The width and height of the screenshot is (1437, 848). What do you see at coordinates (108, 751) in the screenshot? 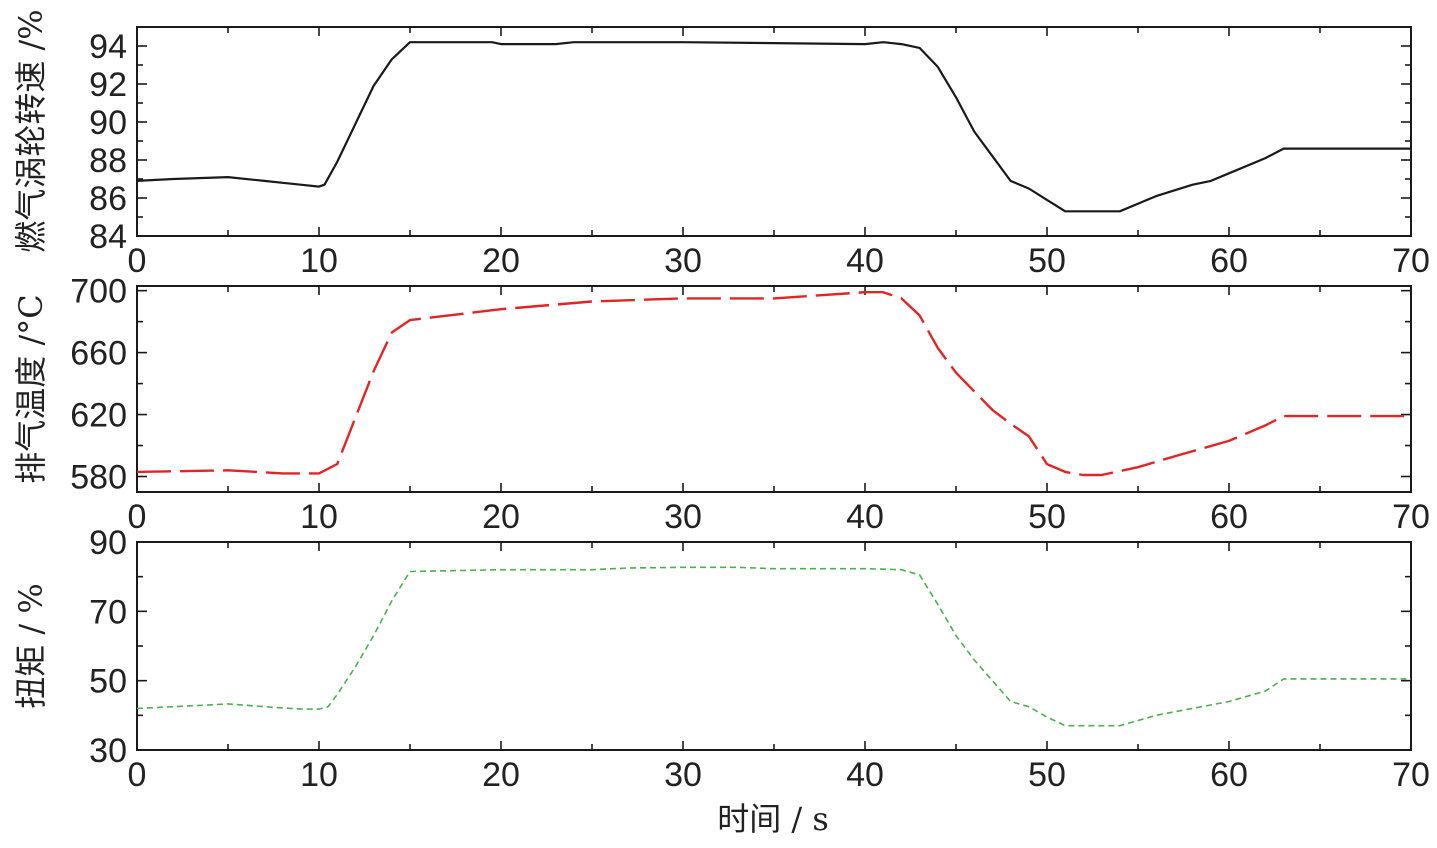
I see `y-tick-label: 30` at bounding box center [108, 751].